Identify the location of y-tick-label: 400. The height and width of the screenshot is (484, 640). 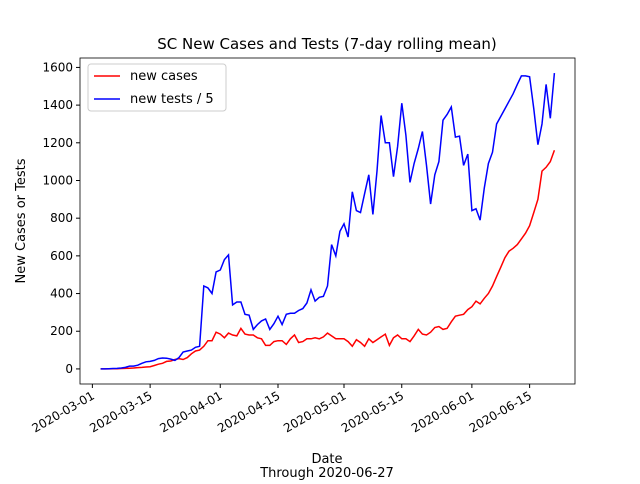
(61, 294).